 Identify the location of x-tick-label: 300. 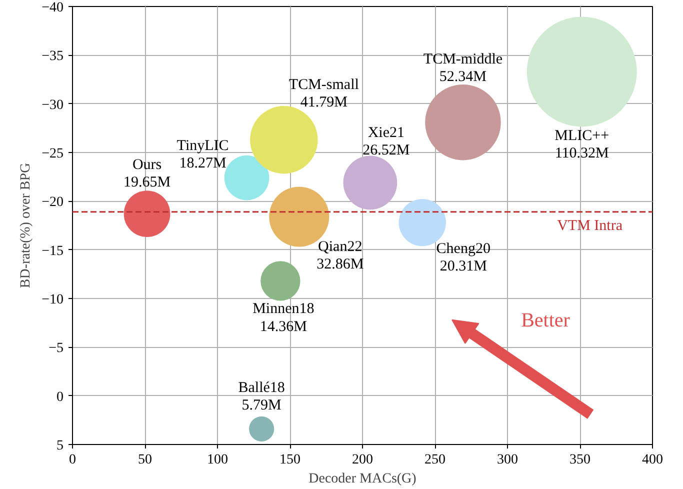
(507, 460).